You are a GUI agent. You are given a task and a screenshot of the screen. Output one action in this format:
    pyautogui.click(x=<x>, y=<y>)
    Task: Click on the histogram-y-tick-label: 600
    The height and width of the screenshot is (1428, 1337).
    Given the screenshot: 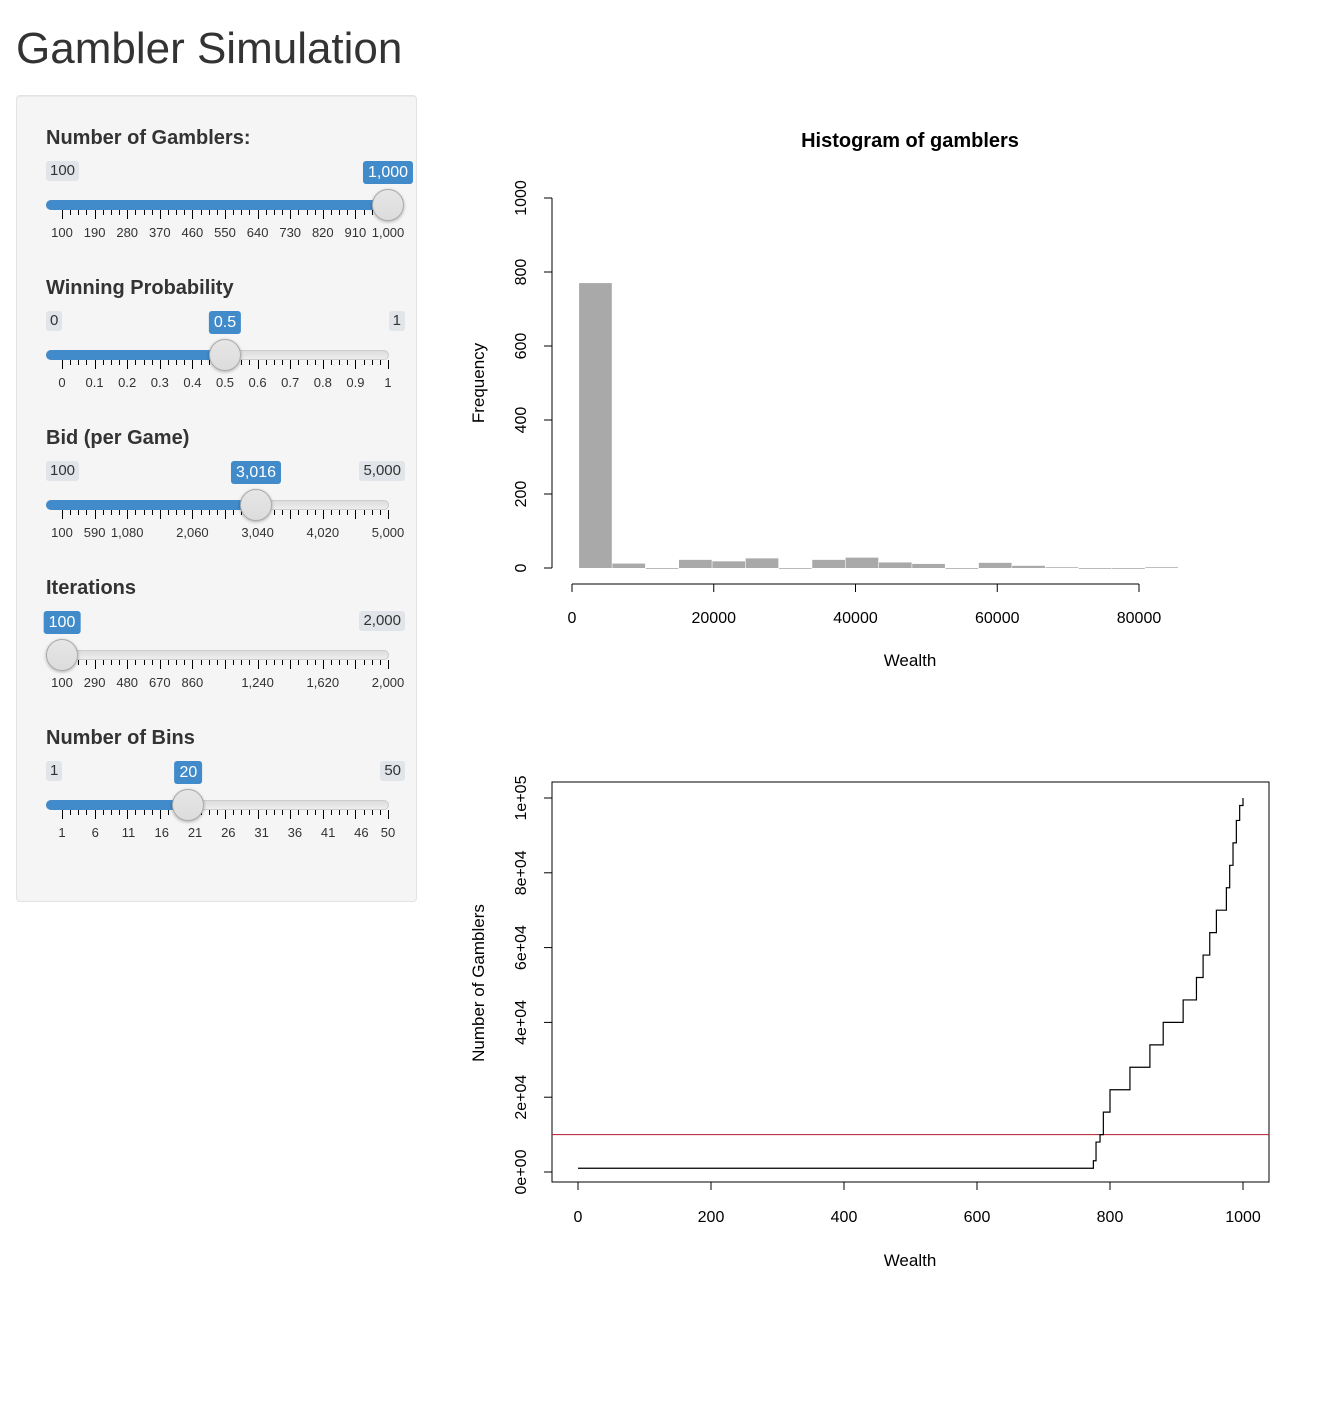 What is the action you would take?
    pyautogui.click(x=521, y=346)
    